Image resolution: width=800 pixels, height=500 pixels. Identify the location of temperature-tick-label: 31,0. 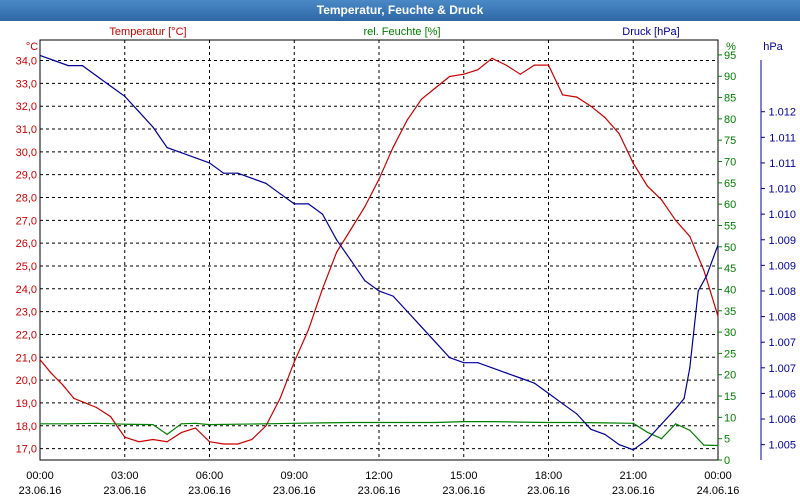
(26, 130).